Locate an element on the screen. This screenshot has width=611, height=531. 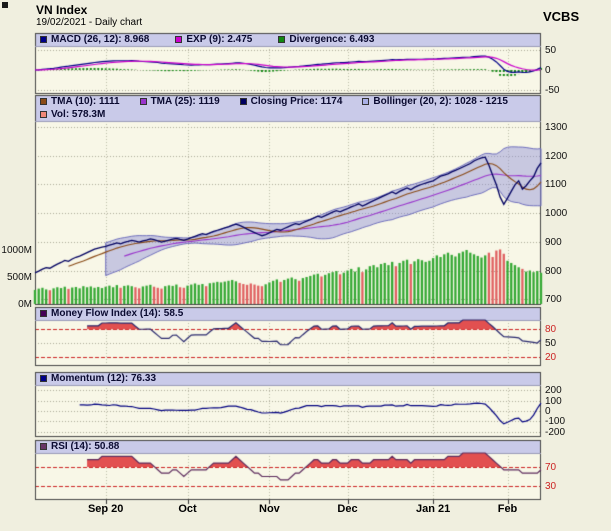
tma10-swatch-icon is located at coordinates (43, 101).